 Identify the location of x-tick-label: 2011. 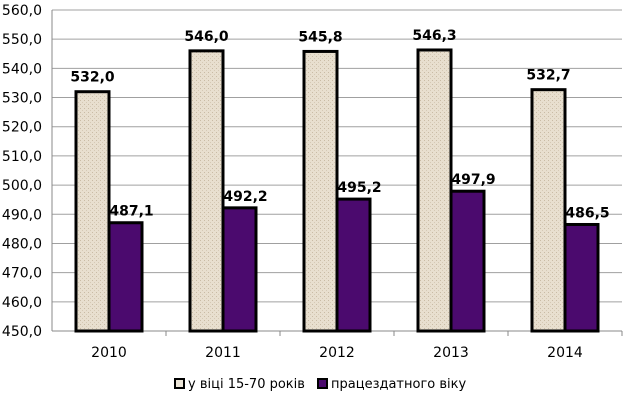
(223, 353).